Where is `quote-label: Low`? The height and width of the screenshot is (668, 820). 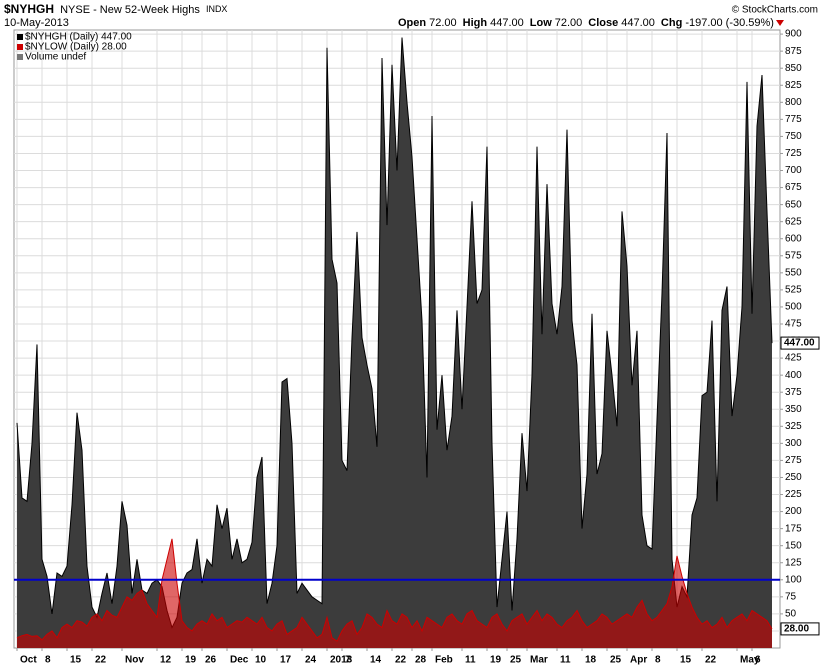
quote-label: Low is located at coordinates (541, 23).